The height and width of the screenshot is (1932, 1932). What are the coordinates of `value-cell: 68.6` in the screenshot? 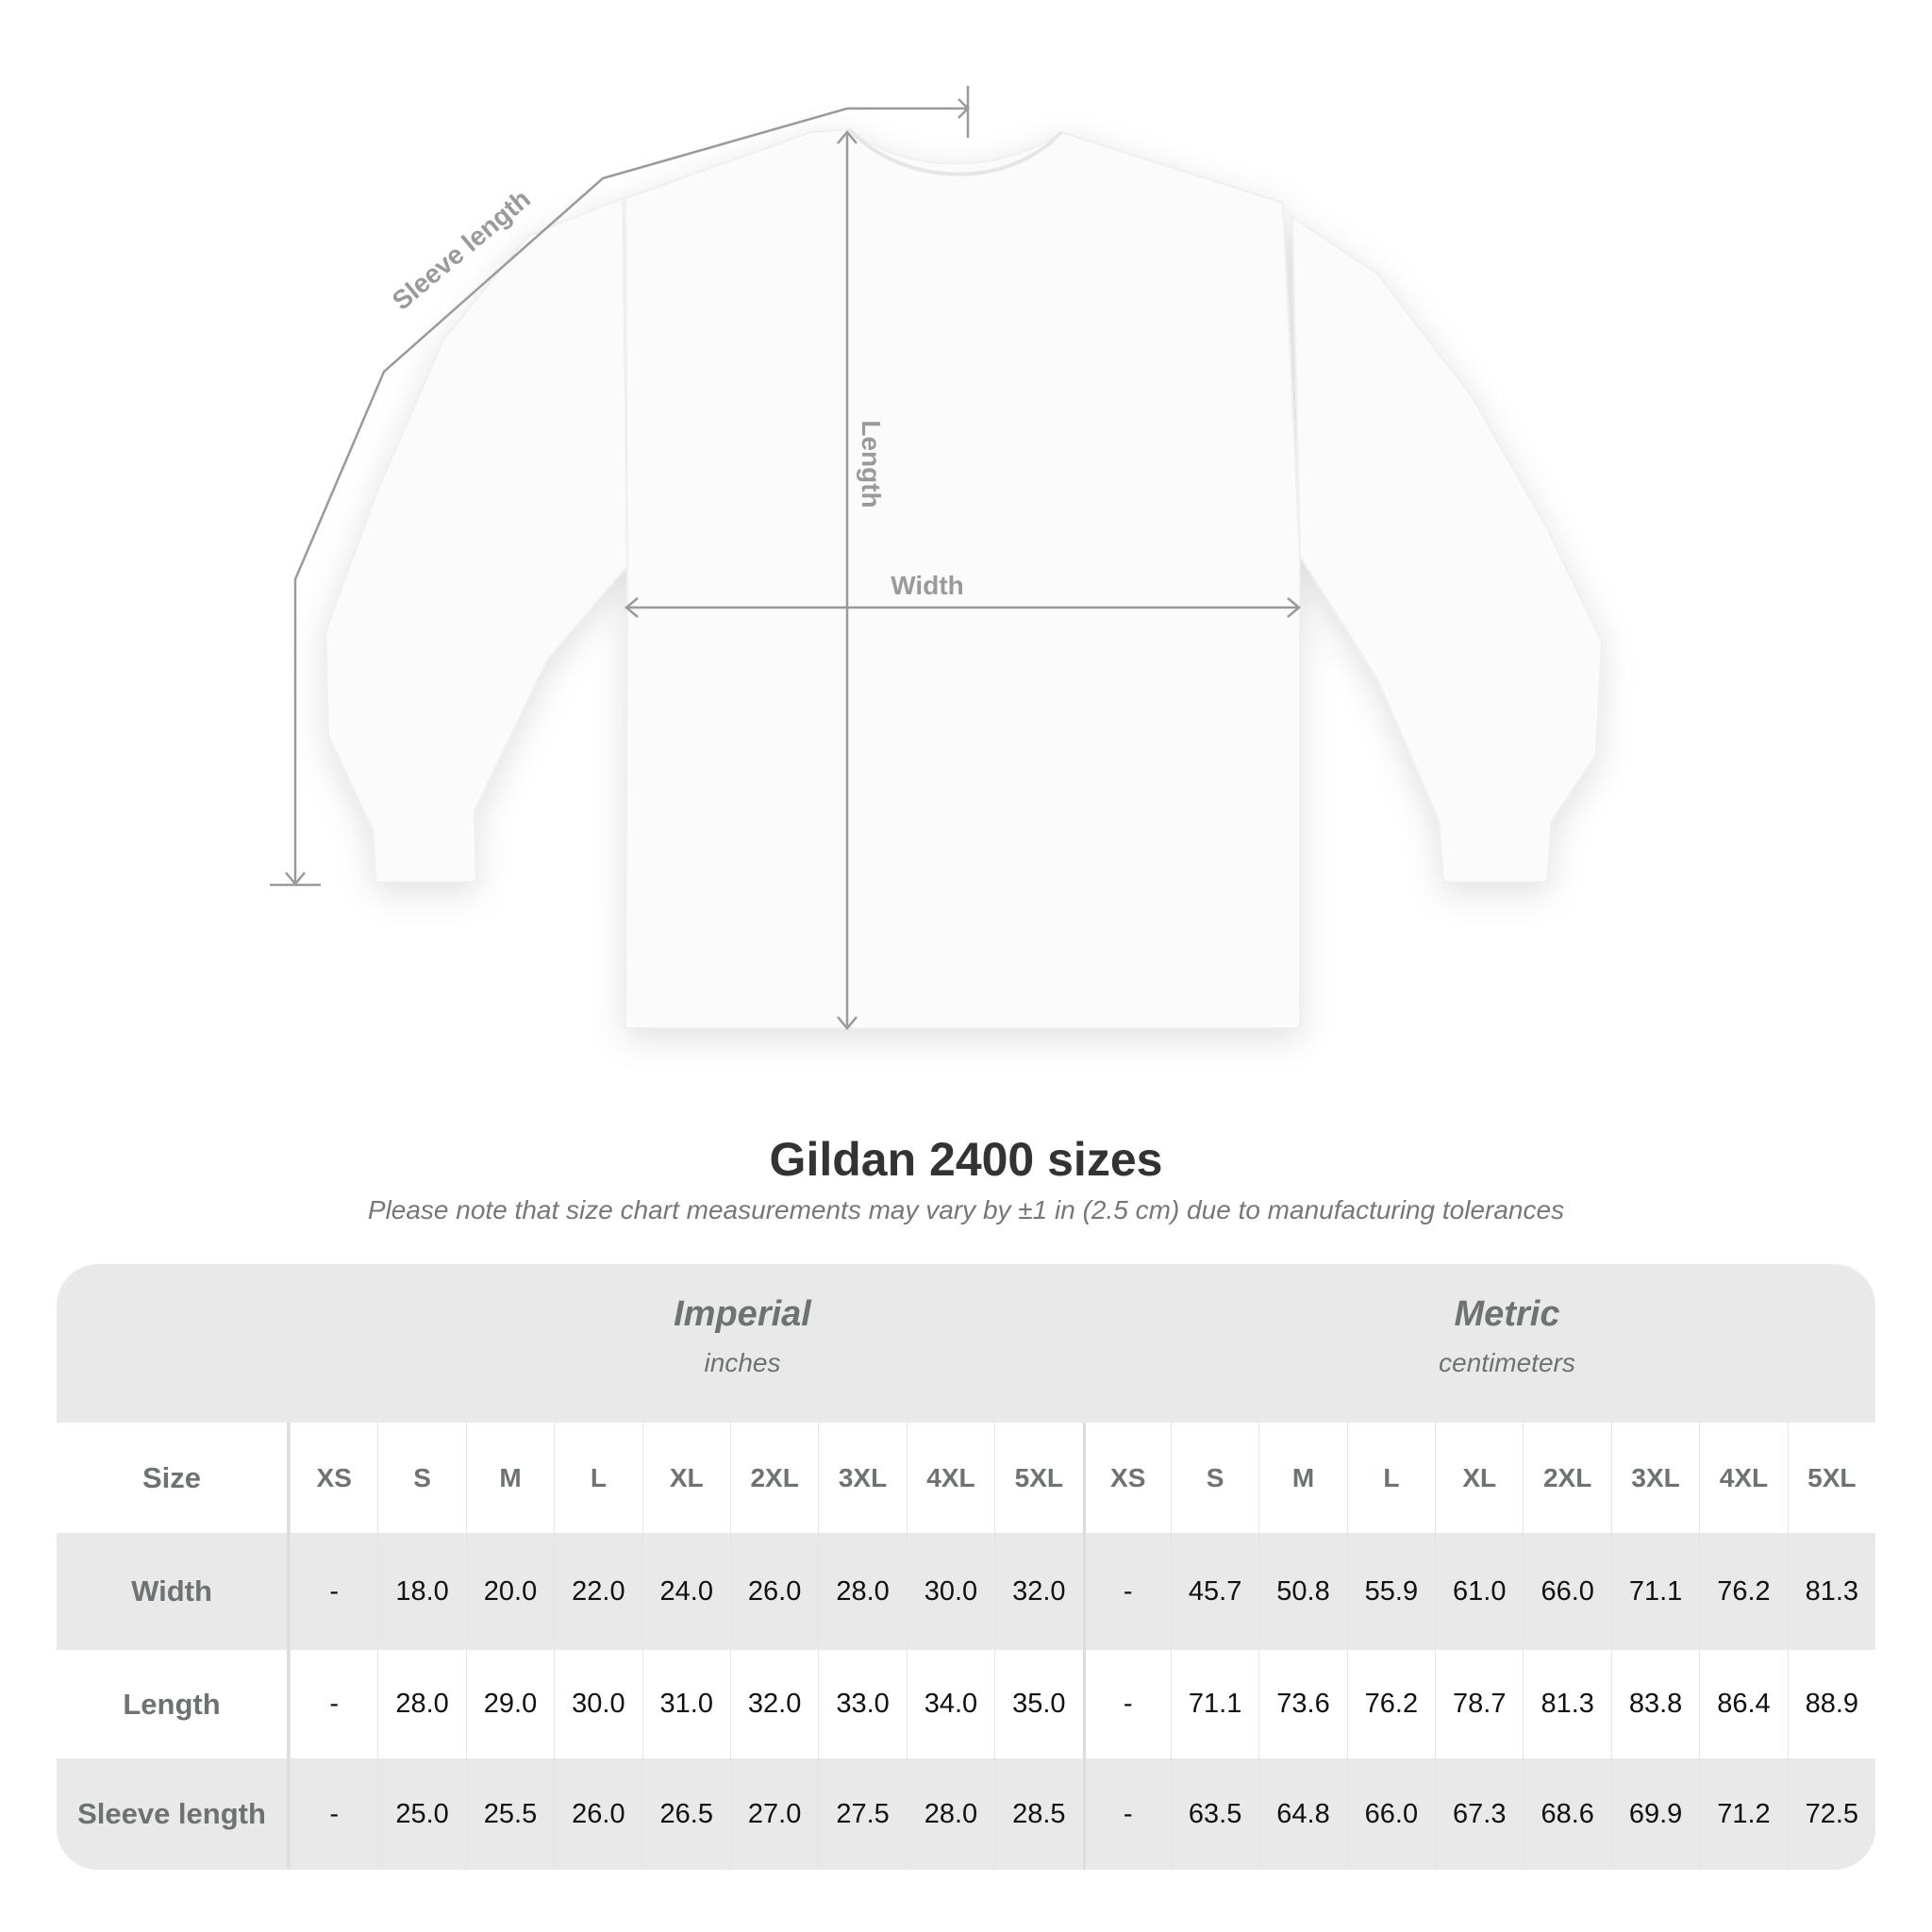 It's located at (1567, 1814).